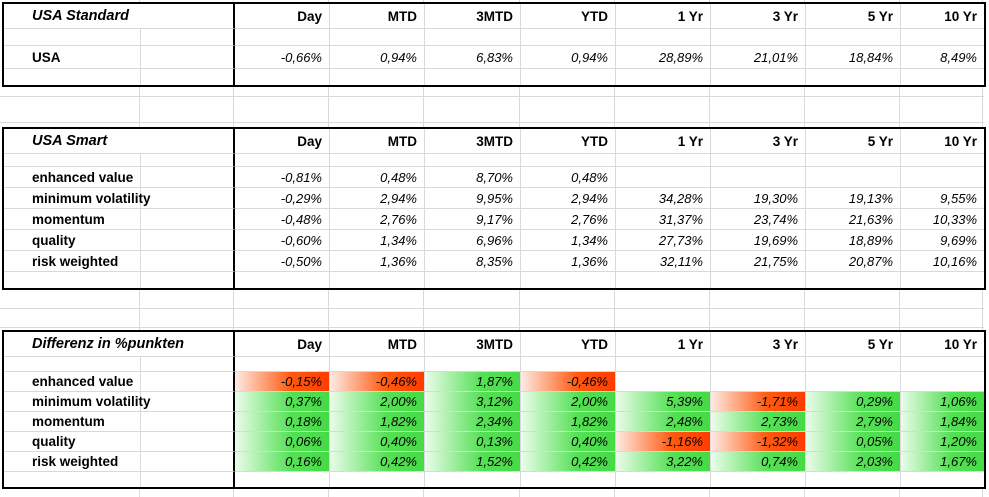 This screenshot has height=497, width=989. Describe the element at coordinates (758, 442) in the screenshot. I see `value-cell: -1,32%` at that location.